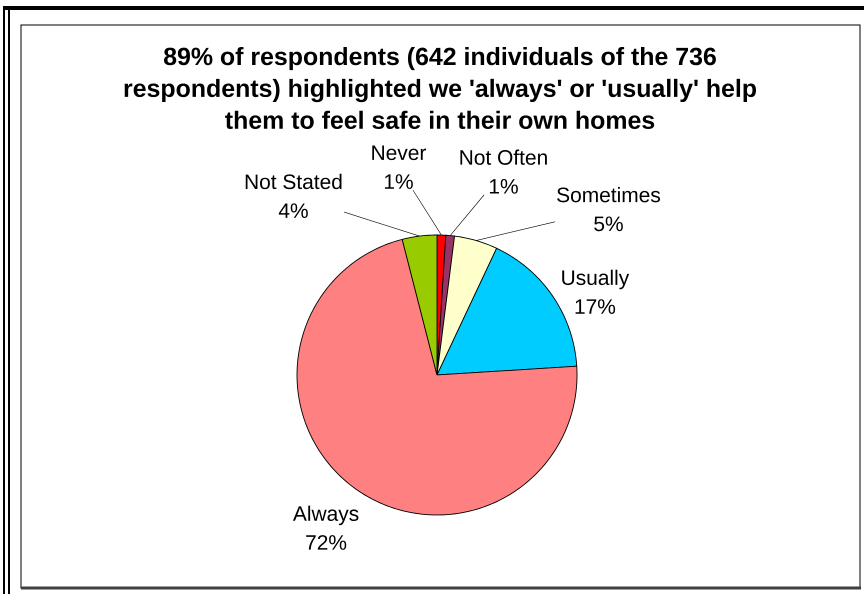 The width and height of the screenshot is (864, 594). Describe the element at coordinates (293, 210) in the screenshot. I see `data-label: 4%` at that location.